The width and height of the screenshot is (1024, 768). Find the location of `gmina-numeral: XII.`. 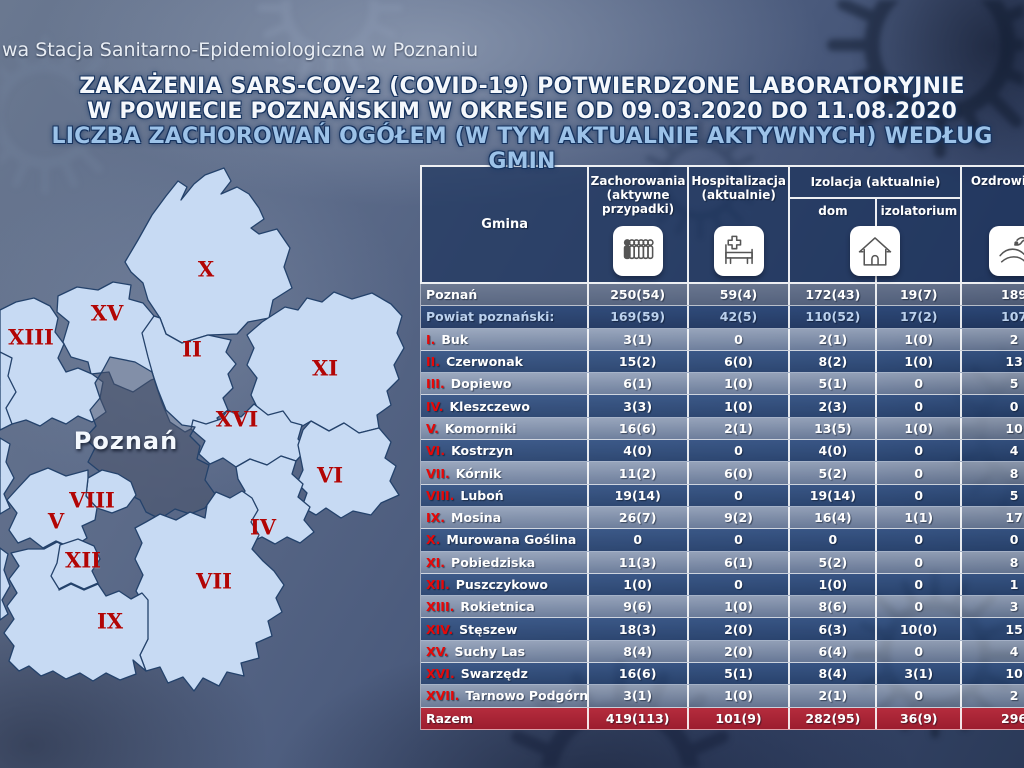

gmina-numeral: XII. is located at coordinates (438, 584).